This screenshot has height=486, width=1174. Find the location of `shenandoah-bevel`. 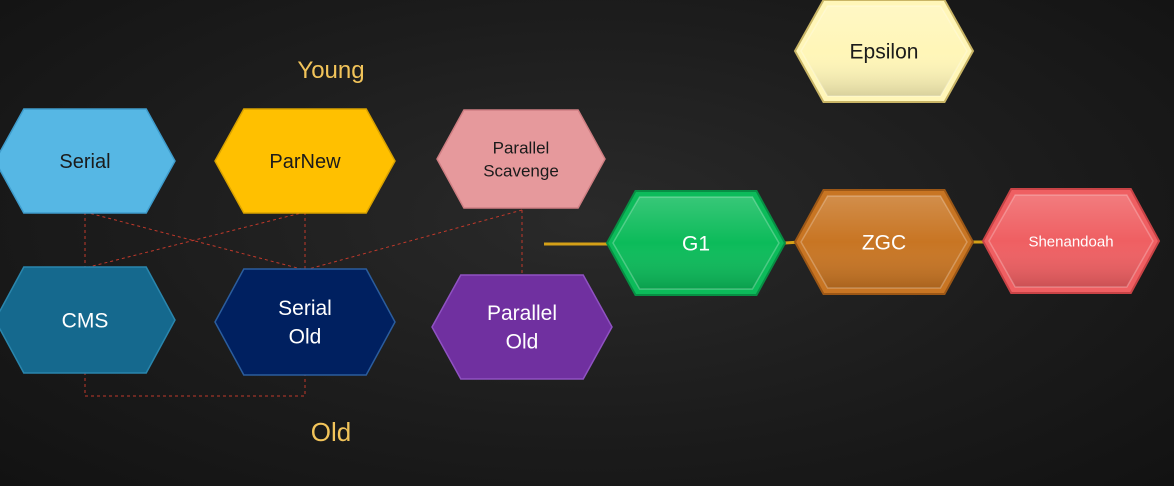

shenandoah-bevel is located at coordinates (1071, 241).